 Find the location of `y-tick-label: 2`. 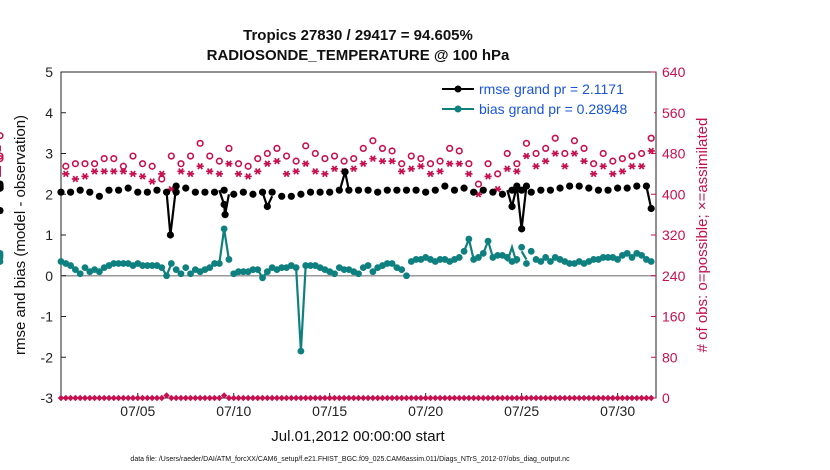

y-tick-label: 2 is located at coordinates (49, 194).